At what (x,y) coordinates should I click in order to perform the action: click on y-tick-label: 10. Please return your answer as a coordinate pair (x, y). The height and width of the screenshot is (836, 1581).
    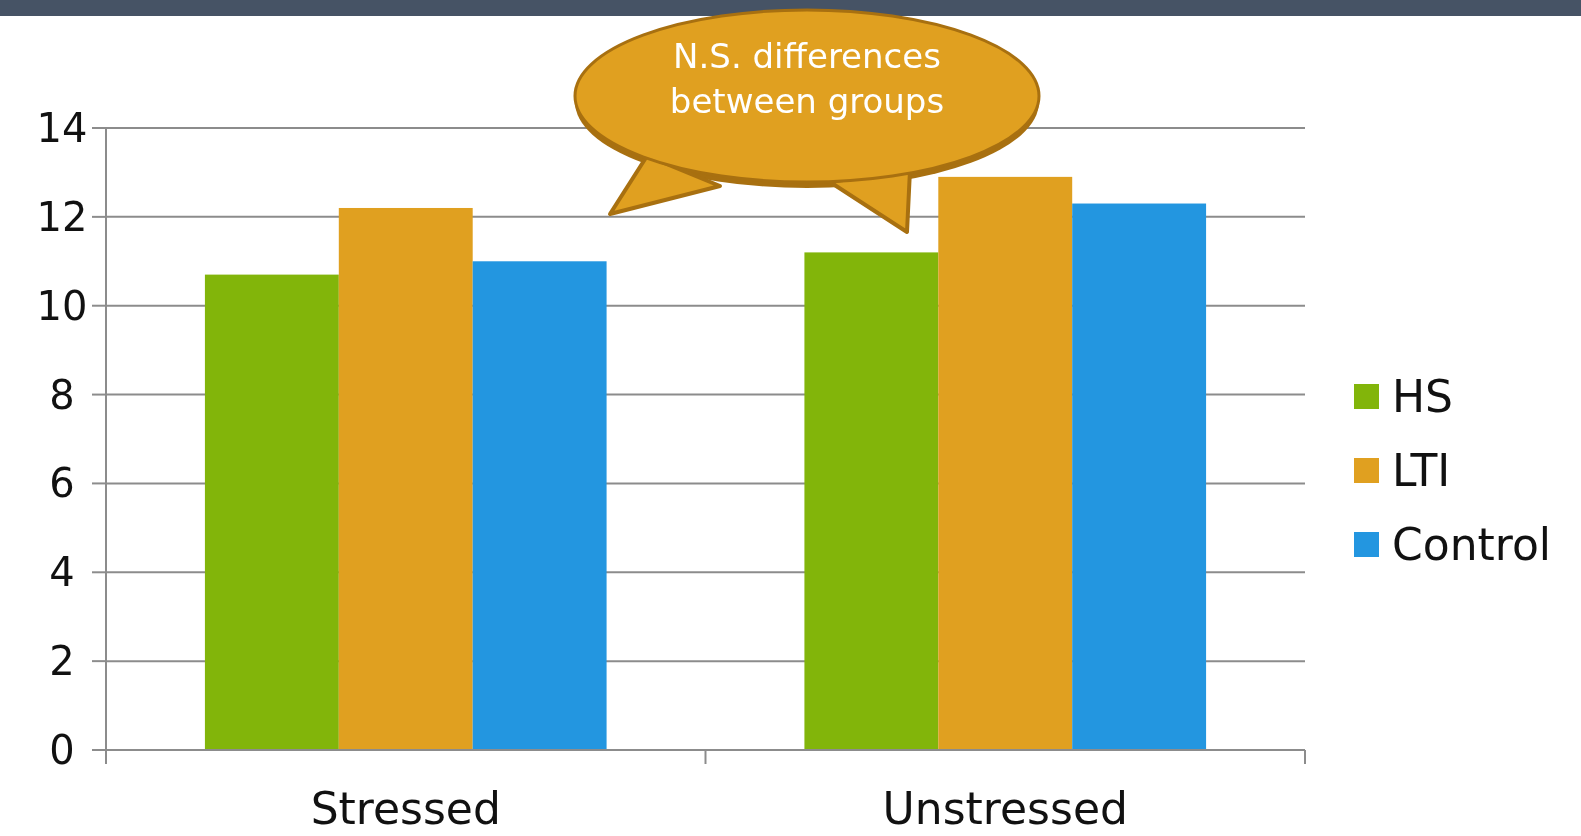
    Looking at the image, I should click on (62, 305).